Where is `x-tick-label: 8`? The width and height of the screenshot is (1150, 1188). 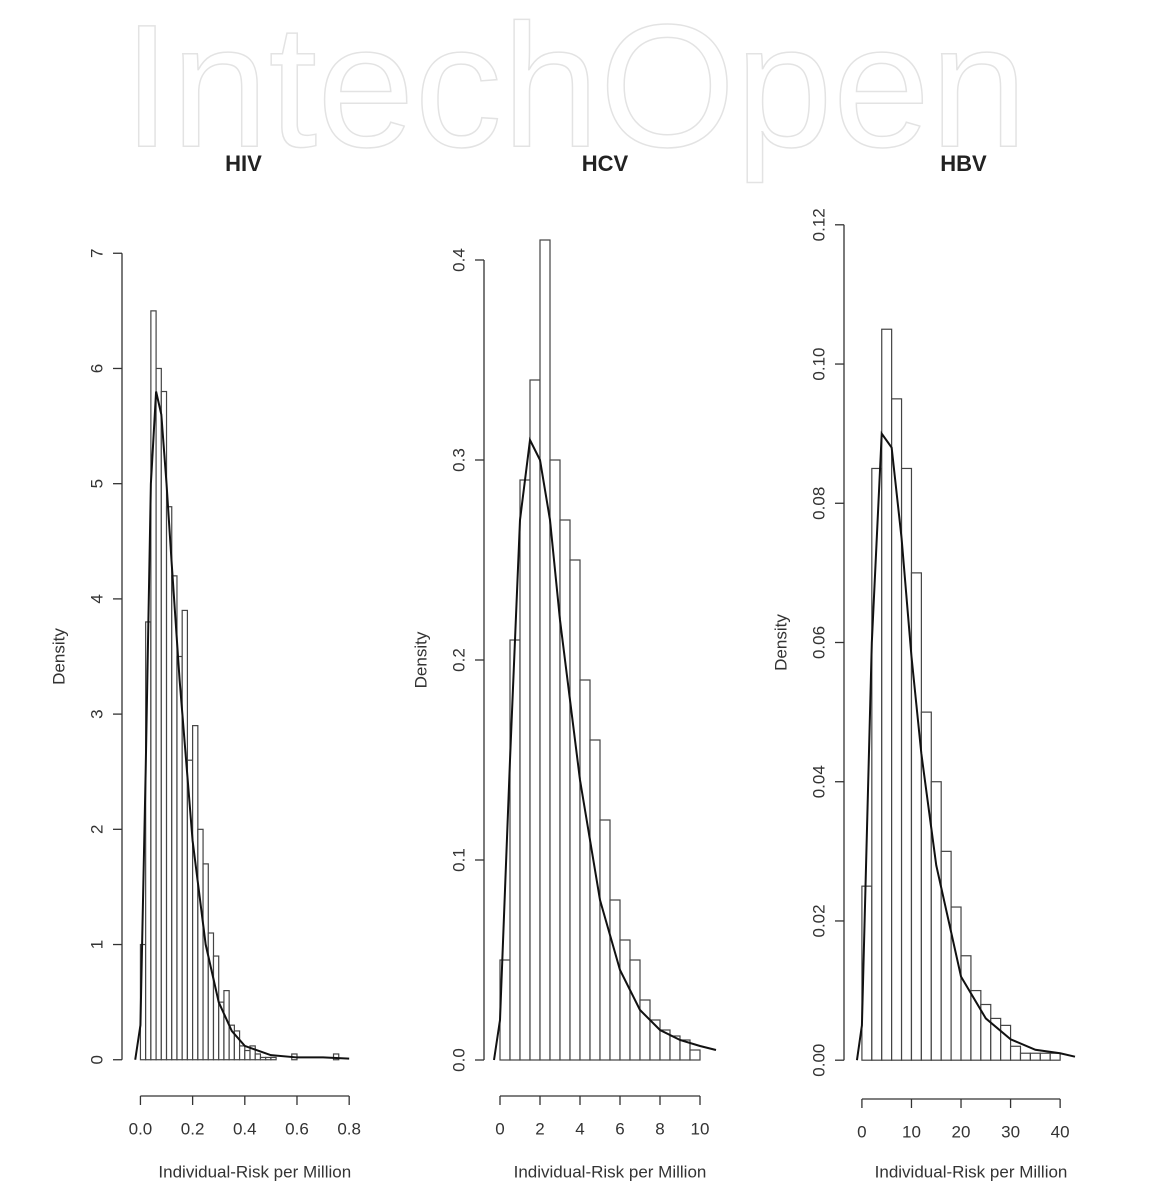 x-tick-label: 8 is located at coordinates (659, 1128).